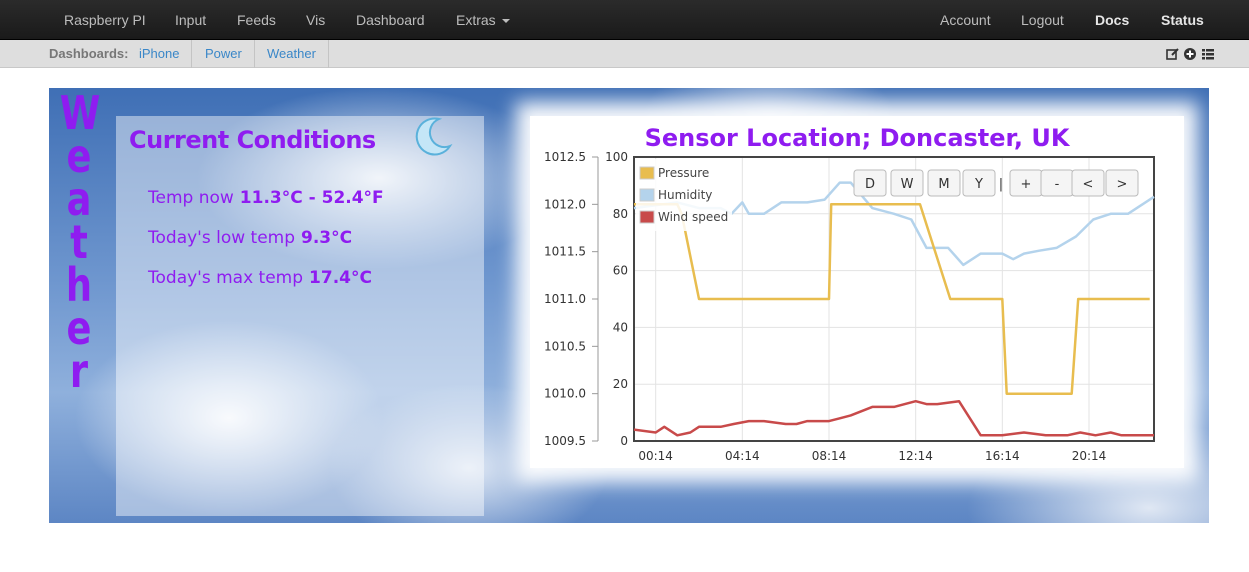 This screenshot has width=1249, height=572. I want to click on button-label: >, so click(1122, 184).